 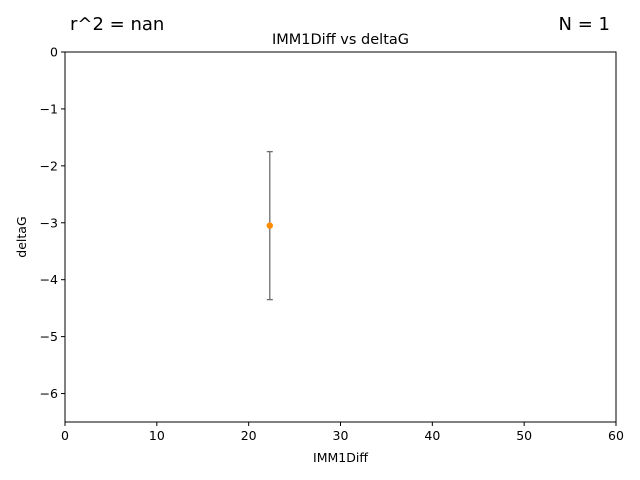 What do you see at coordinates (117, 24) in the screenshot?
I see `r-squared-annotation: r^2 = nan` at bounding box center [117, 24].